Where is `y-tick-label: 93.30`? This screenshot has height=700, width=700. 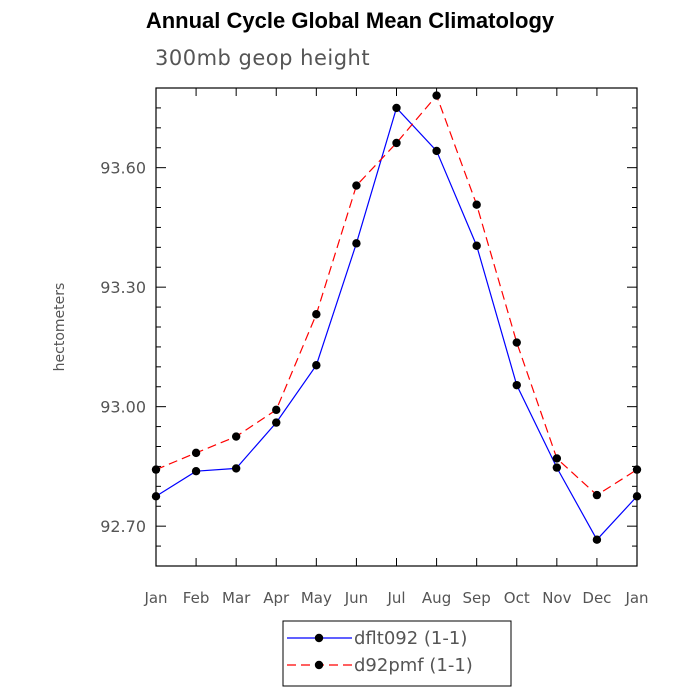
y-tick-label: 93.30 is located at coordinates (123, 287).